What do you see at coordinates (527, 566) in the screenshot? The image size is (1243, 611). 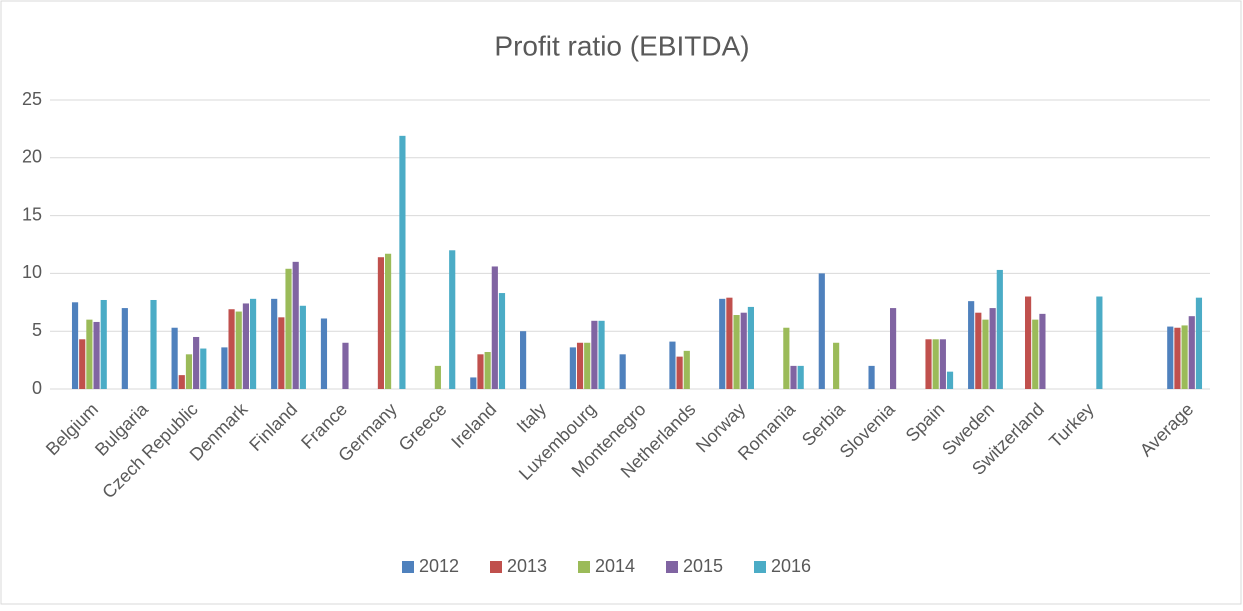 I see `legend-label: 2013` at bounding box center [527, 566].